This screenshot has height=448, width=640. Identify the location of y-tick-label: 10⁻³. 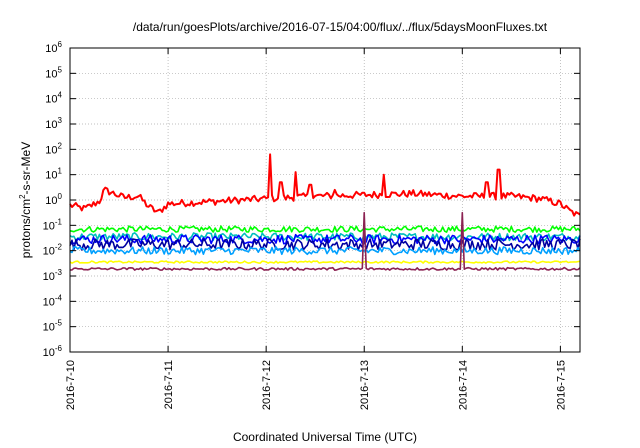
(53, 275).